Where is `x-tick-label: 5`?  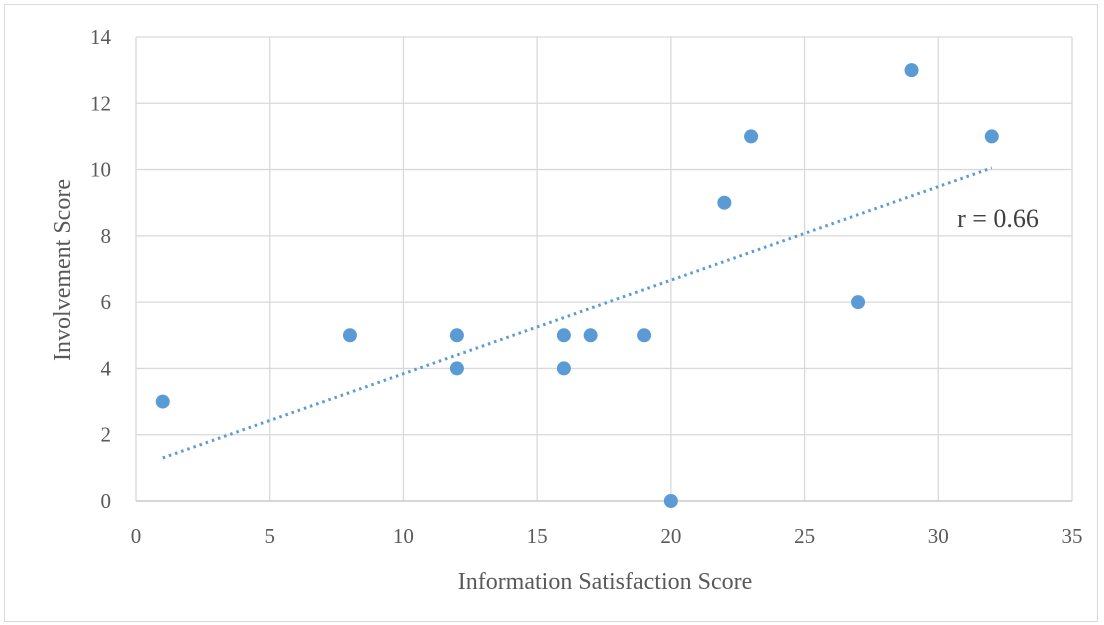
x-tick-label: 5 is located at coordinates (269, 536).